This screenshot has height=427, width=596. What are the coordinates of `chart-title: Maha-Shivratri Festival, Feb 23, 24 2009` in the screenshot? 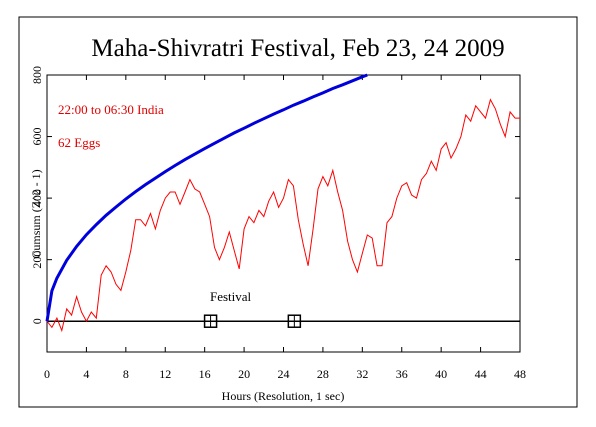 It's located at (297, 48).